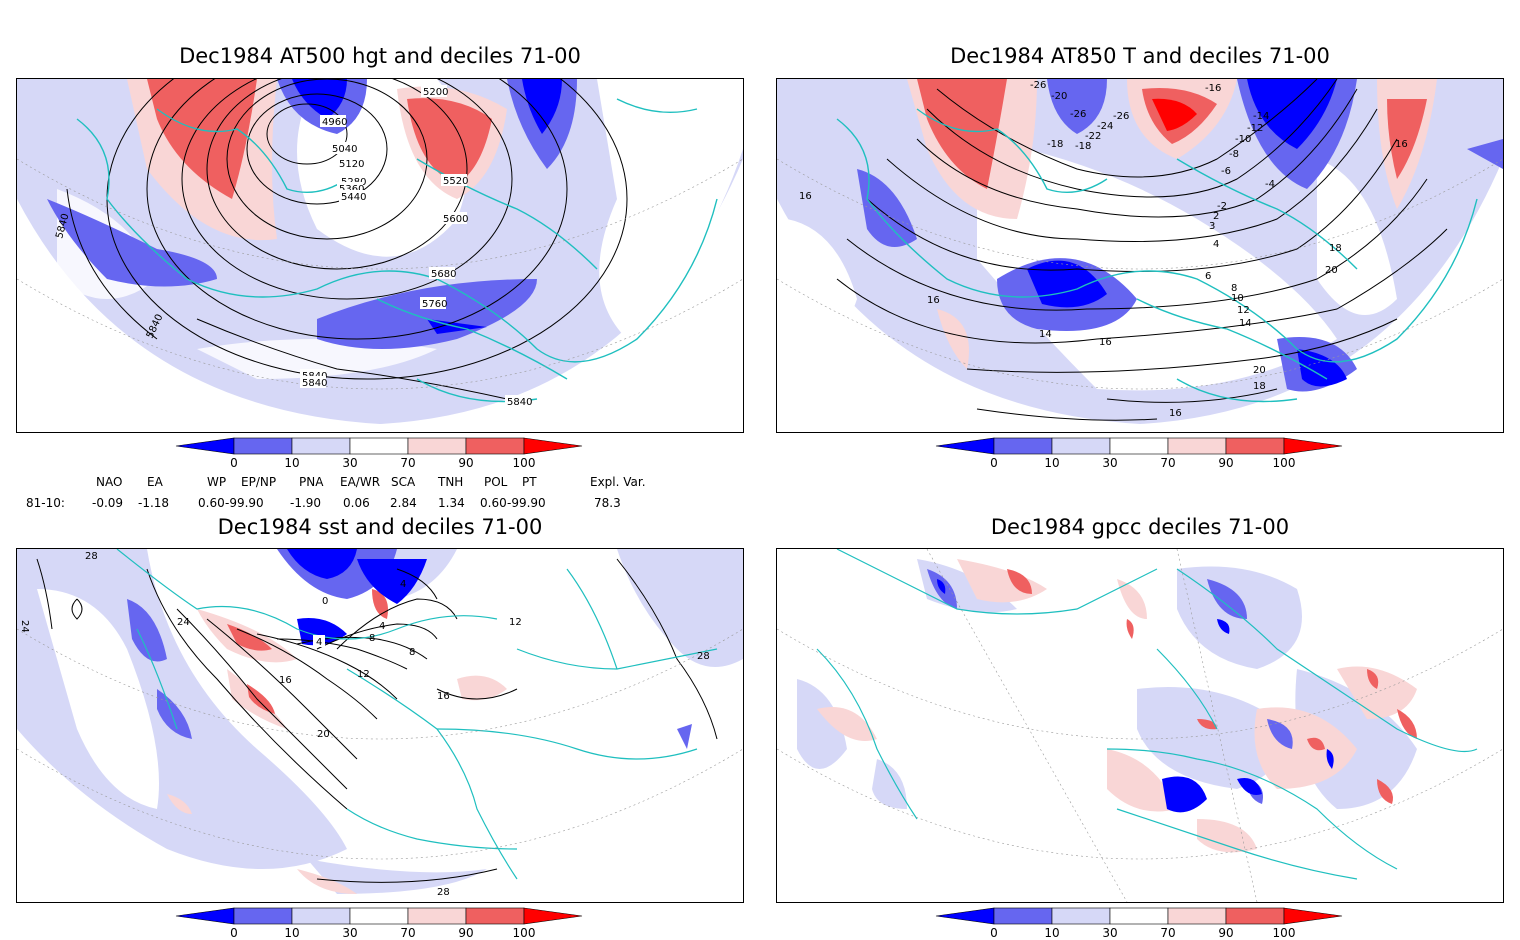 This screenshot has height=940, width=1520. Describe the element at coordinates (451, 482) in the screenshot. I see `index-header: TNH` at that location.